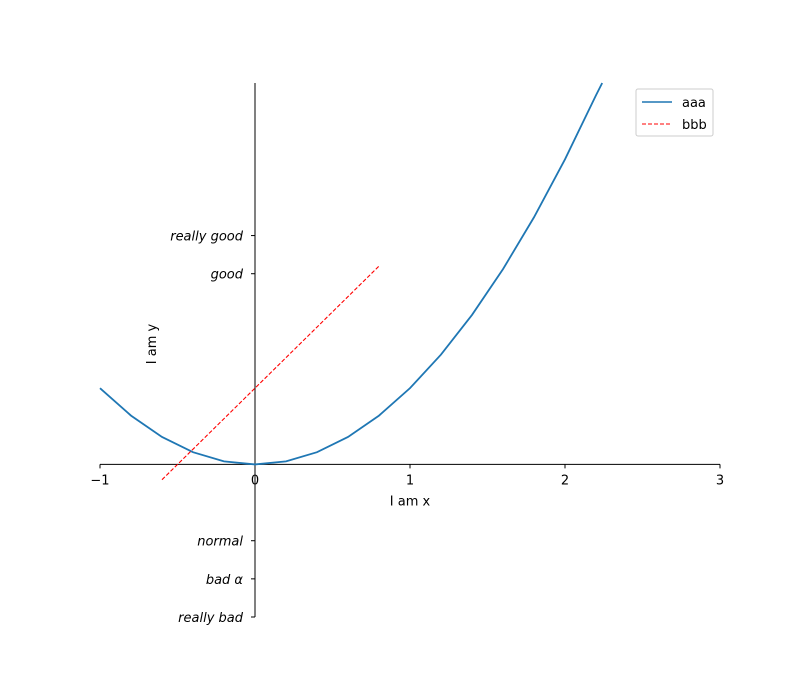 Image resolution: width=800 pixels, height=693 pixels. I want to click on legend-label-bbb: bbb, so click(694, 125).